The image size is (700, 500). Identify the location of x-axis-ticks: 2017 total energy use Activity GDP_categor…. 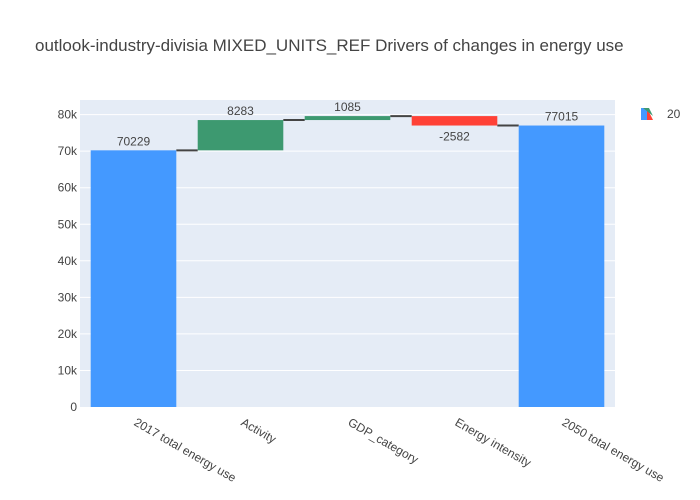
(399, 450).